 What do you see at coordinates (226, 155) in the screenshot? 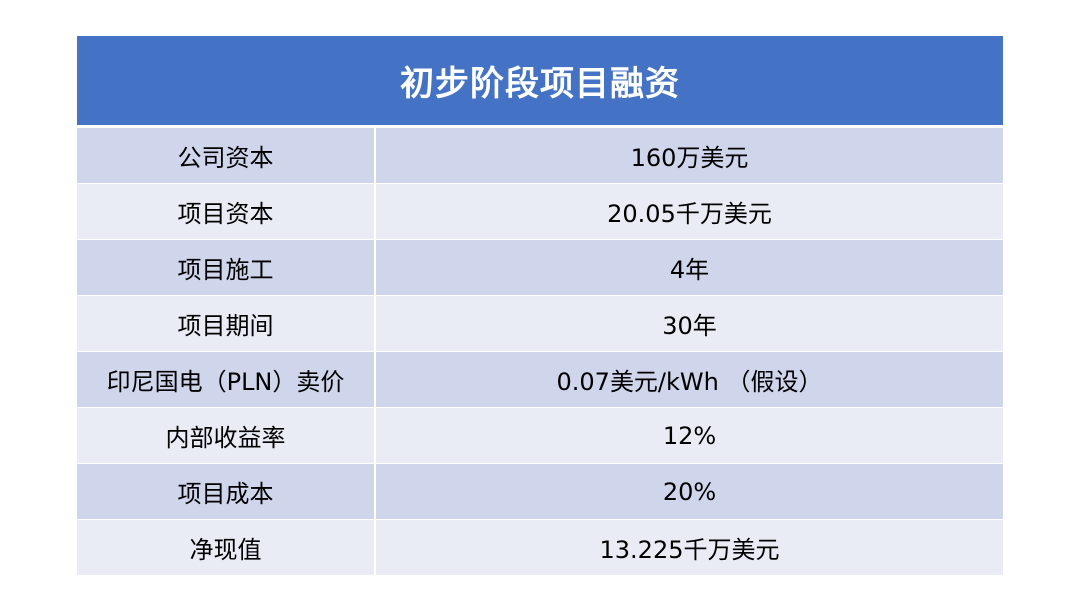
I see `row-label: 公司资本` at bounding box center [226, 155].